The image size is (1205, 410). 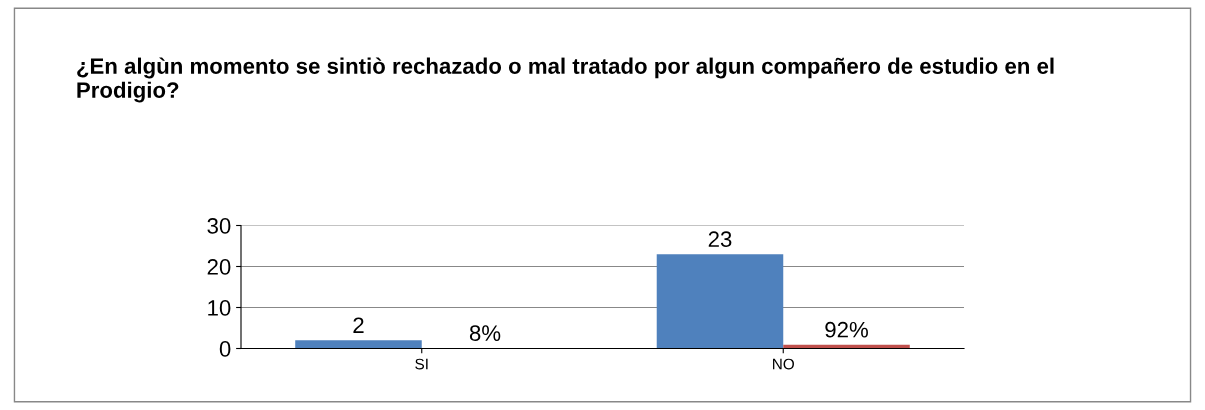 What do you see at coordinates (219, 226) in the screenshot?
I see `y-tick-label: 30` at bounding box center [219, 226].